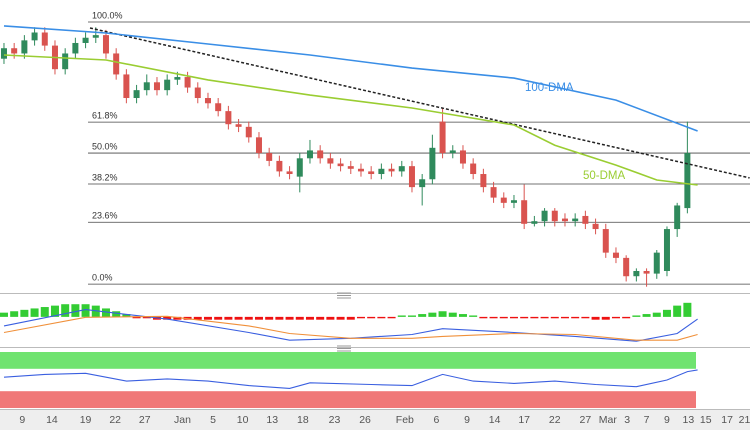  I want to click on x-tick-label: Feb, so click(405, 420).